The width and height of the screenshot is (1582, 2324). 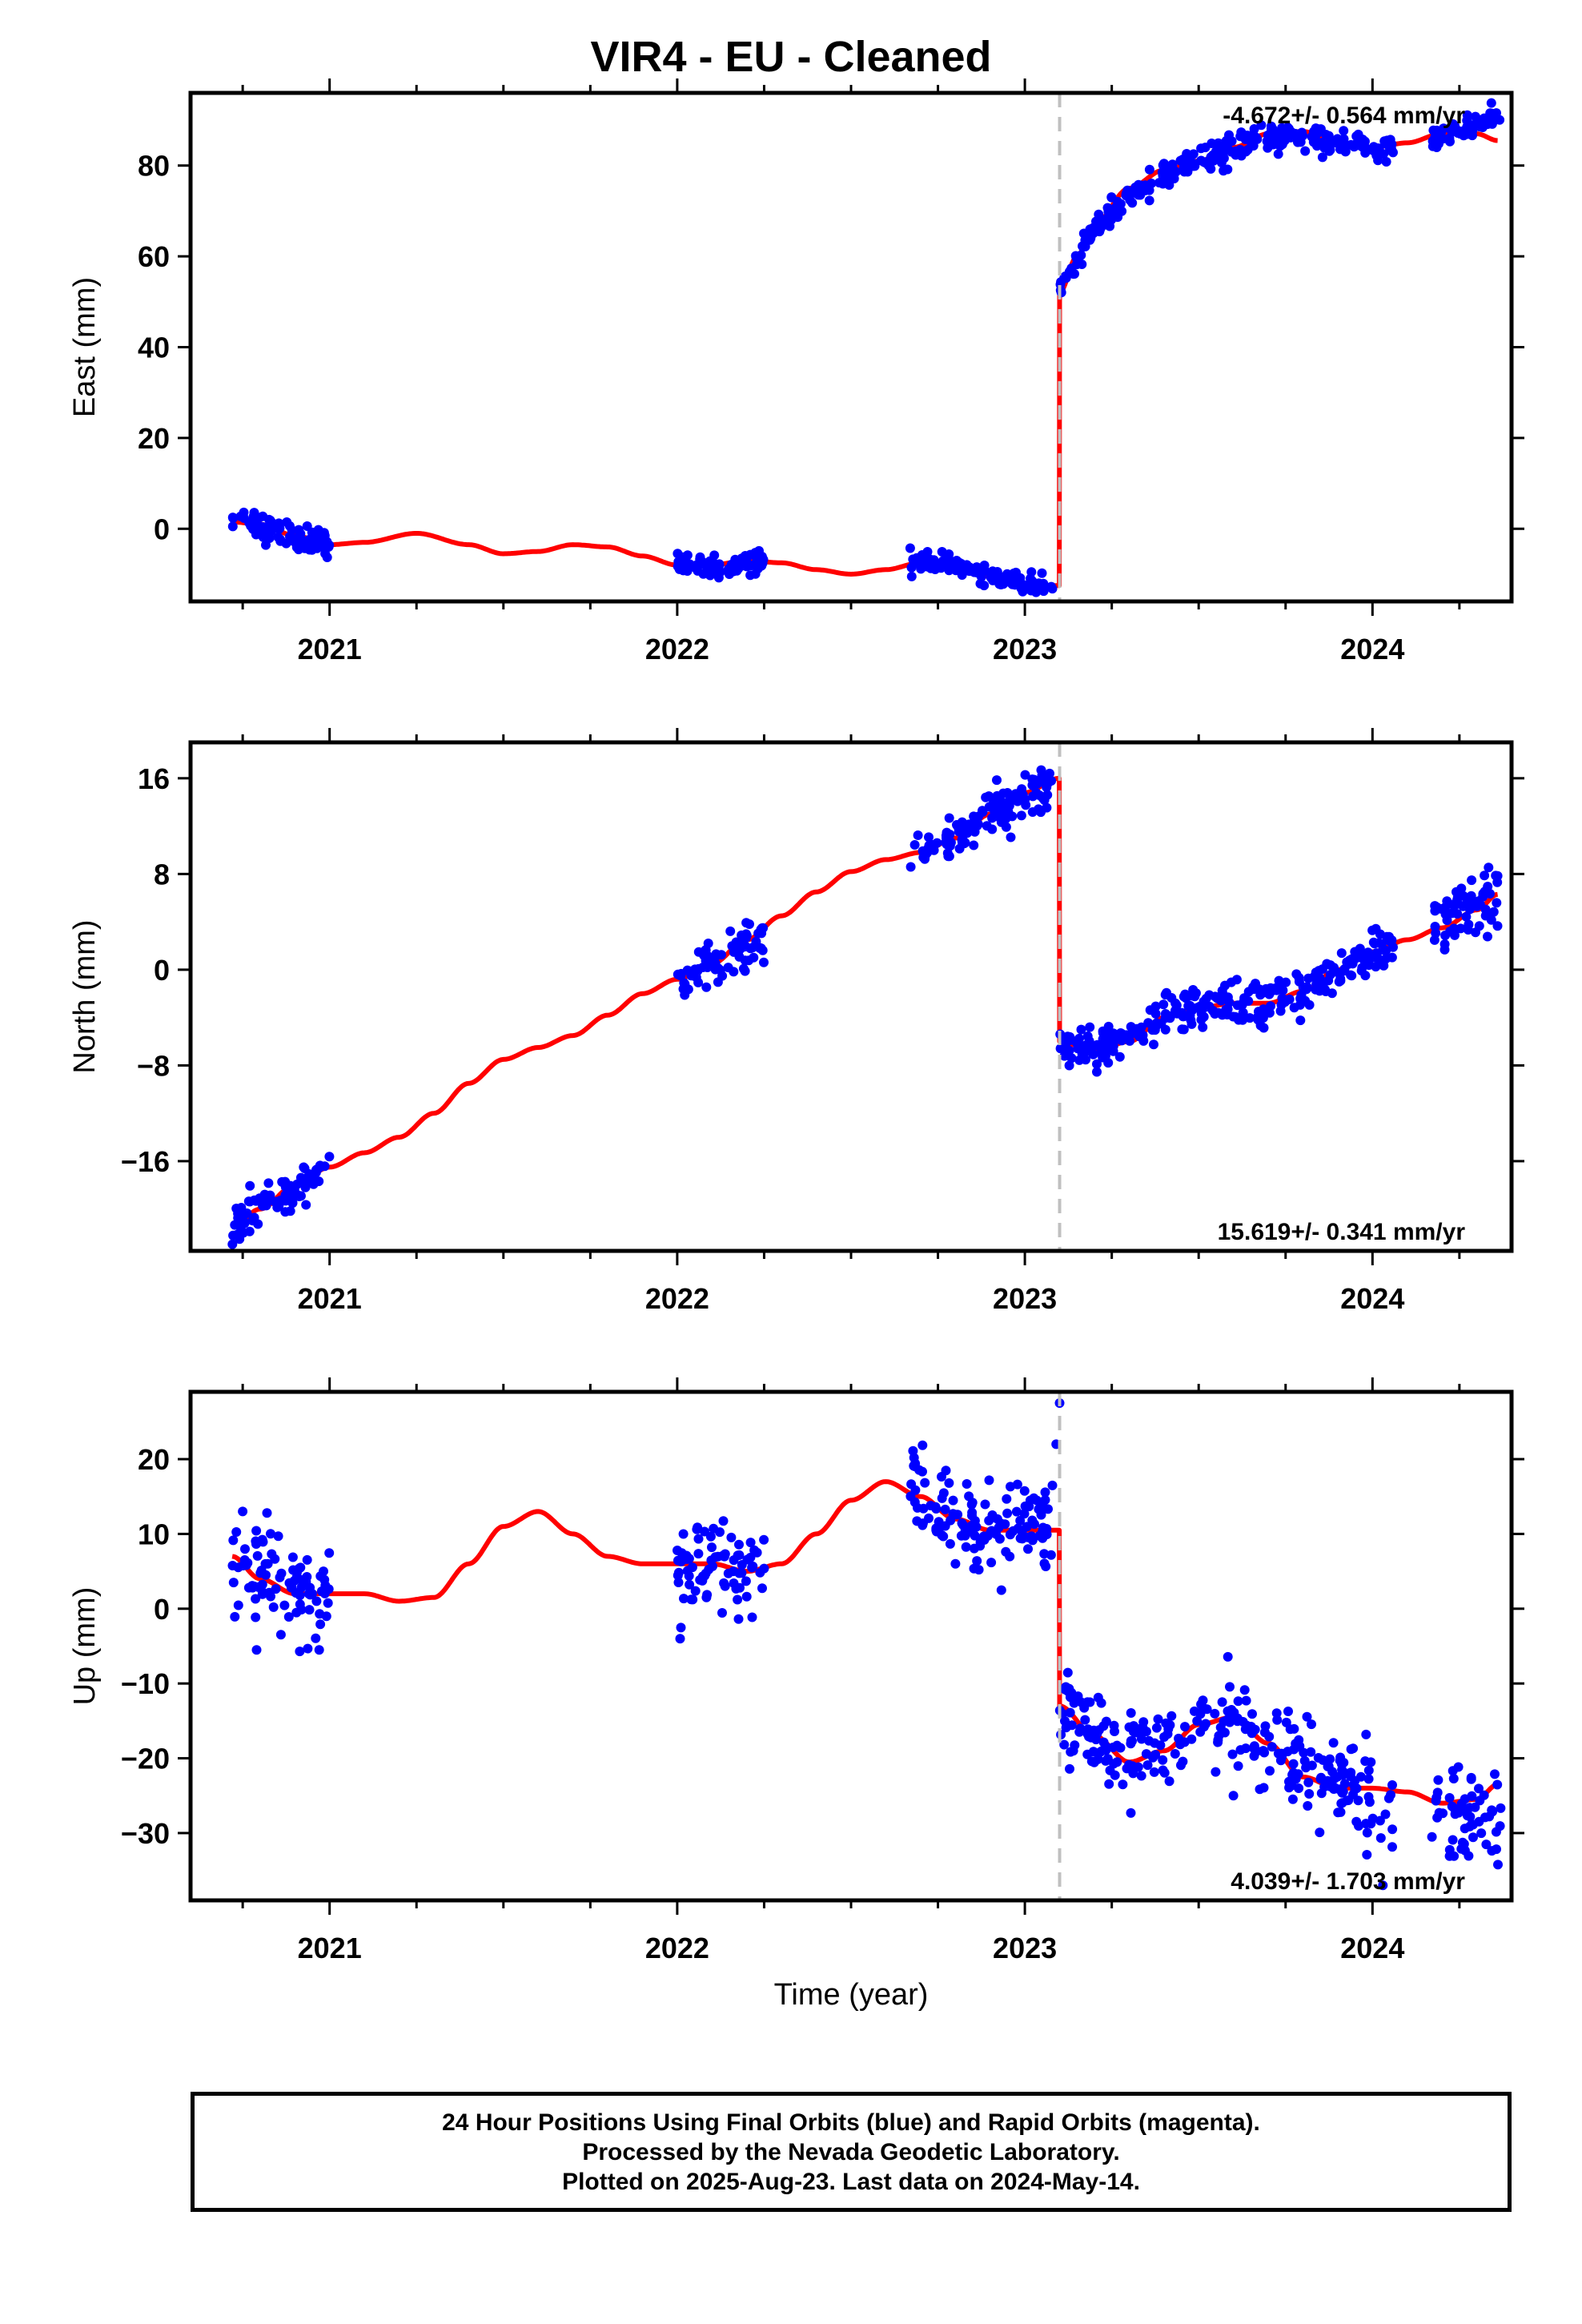 What do you see at coordinates (851, 1995) in the screenshot?
I see `up-xlabel: Time (year)` at bounding box center [851, 1995].